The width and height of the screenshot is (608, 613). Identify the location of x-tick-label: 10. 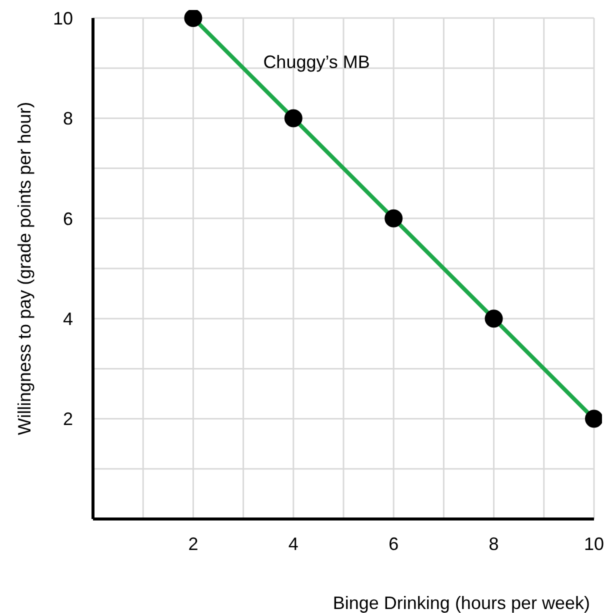
(594, 544).